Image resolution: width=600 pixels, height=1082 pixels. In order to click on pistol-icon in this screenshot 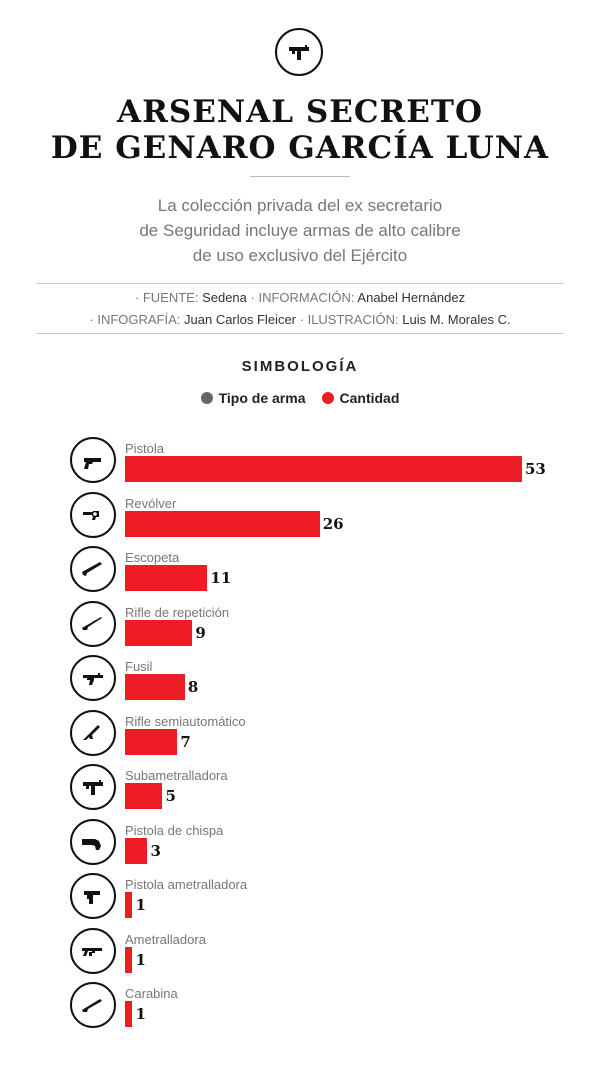, I will do `click(93, 460)`.